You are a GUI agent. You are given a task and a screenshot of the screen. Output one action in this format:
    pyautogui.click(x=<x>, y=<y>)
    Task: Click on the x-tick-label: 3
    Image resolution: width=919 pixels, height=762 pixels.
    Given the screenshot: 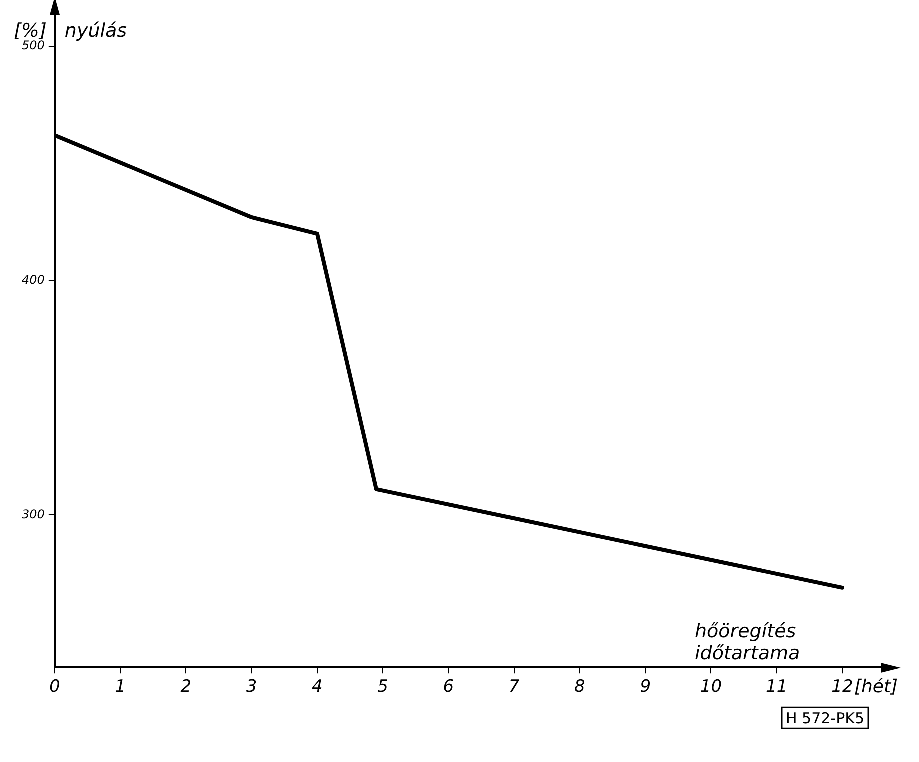 What is the action you would take?
    pyautogui.click(x=252, y=687)
    